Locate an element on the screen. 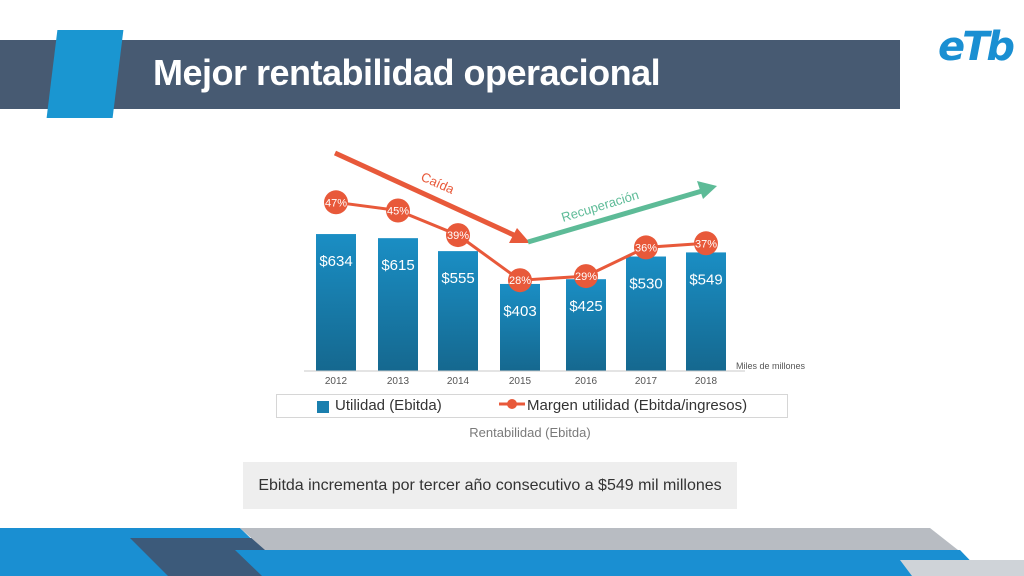 The height and width of the screenshot is (576, 1024). margin-marker-2012 is located at coordinates (336, 202).